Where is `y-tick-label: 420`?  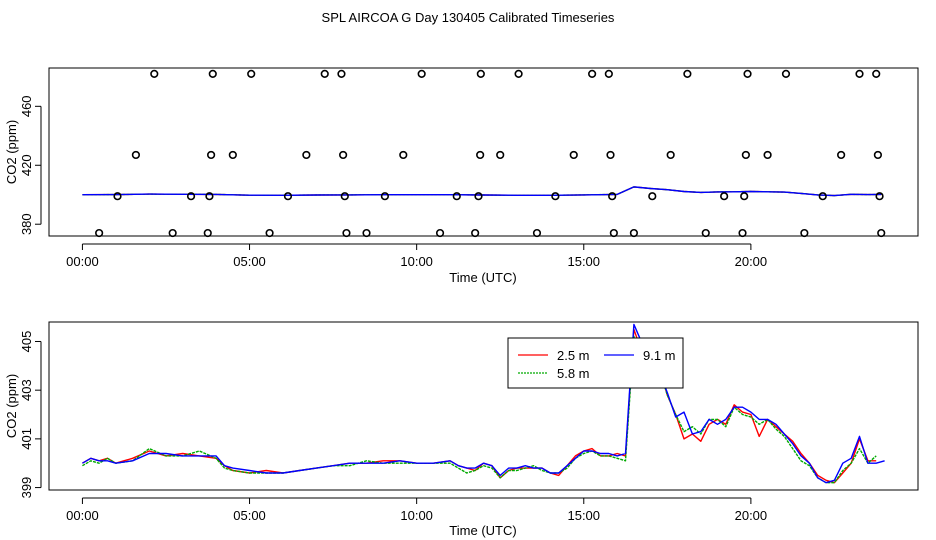 y-tick-label: 420 is located at coordinates (26, 165).